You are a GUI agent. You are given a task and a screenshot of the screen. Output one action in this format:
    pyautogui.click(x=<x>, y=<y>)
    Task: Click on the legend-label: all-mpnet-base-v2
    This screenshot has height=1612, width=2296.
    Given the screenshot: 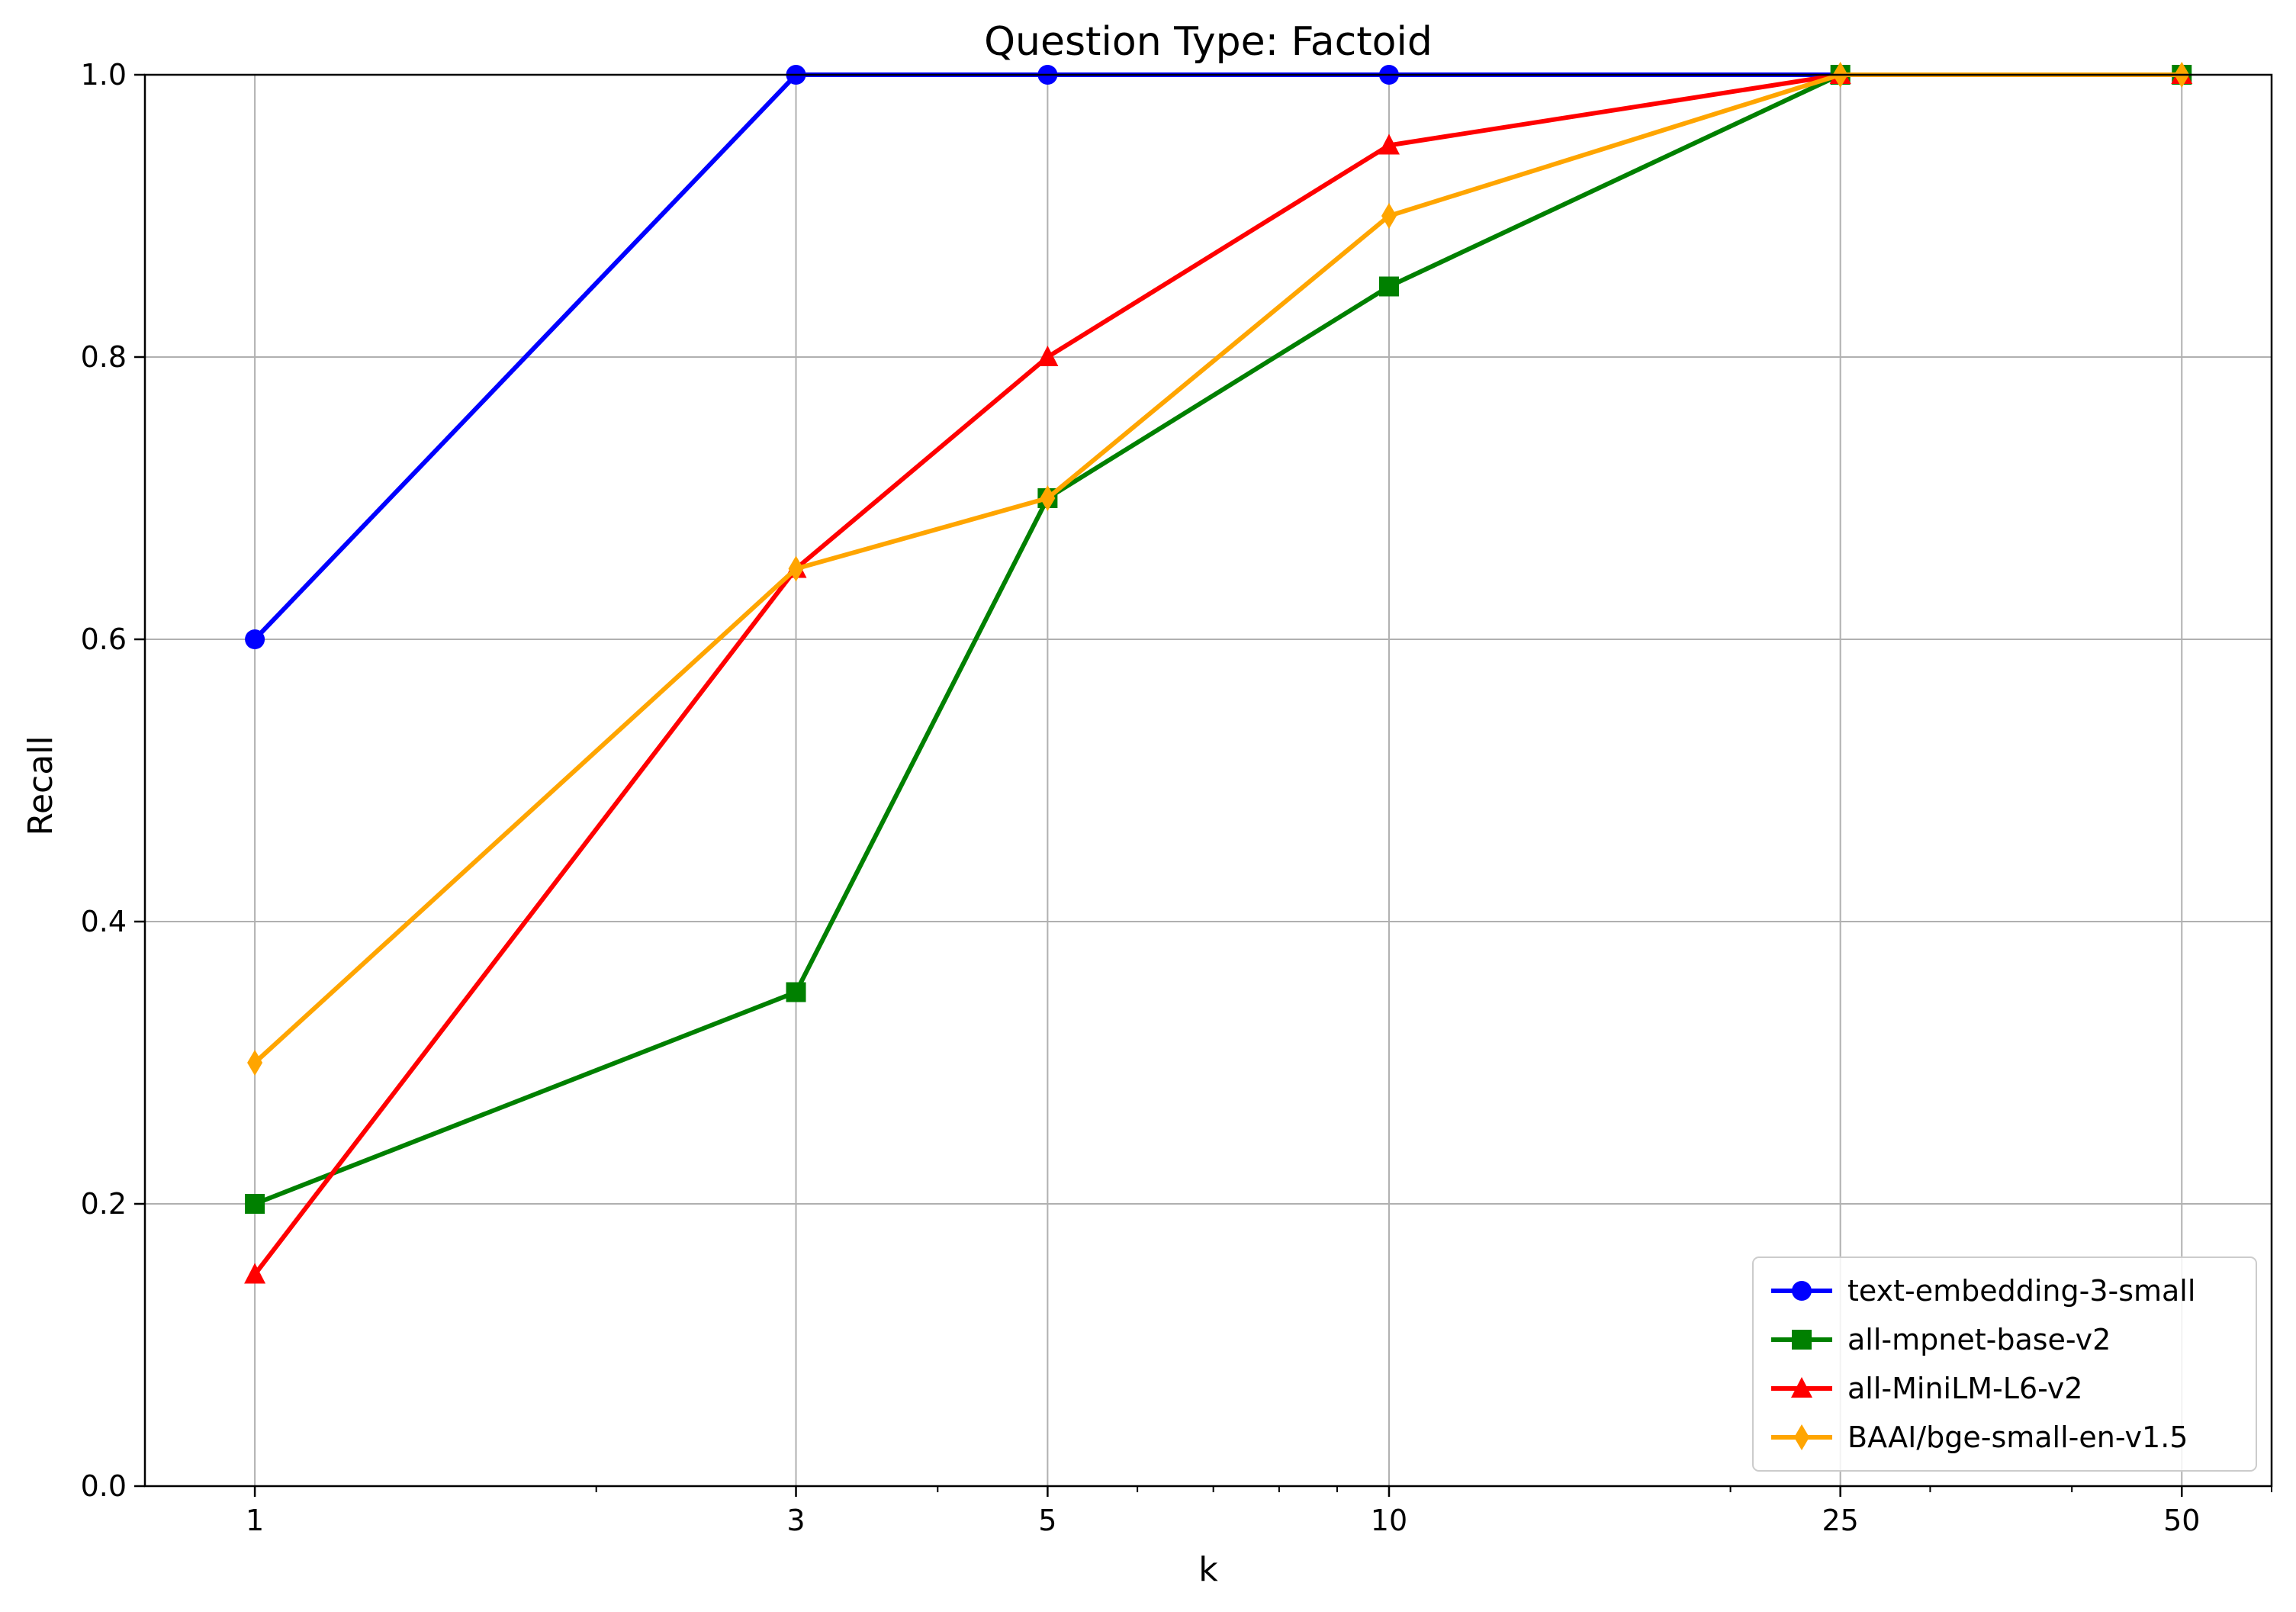 What is the action you would take?
    pyautogui.click(x=1979, y=1339)
    